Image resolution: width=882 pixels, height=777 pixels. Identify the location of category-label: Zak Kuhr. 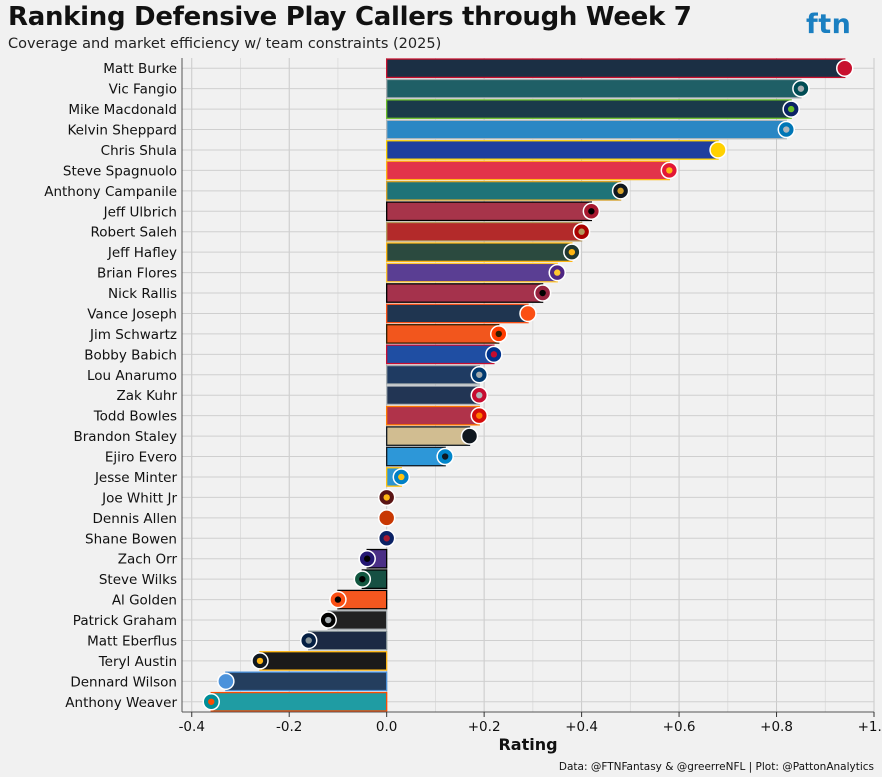
(147, 396).